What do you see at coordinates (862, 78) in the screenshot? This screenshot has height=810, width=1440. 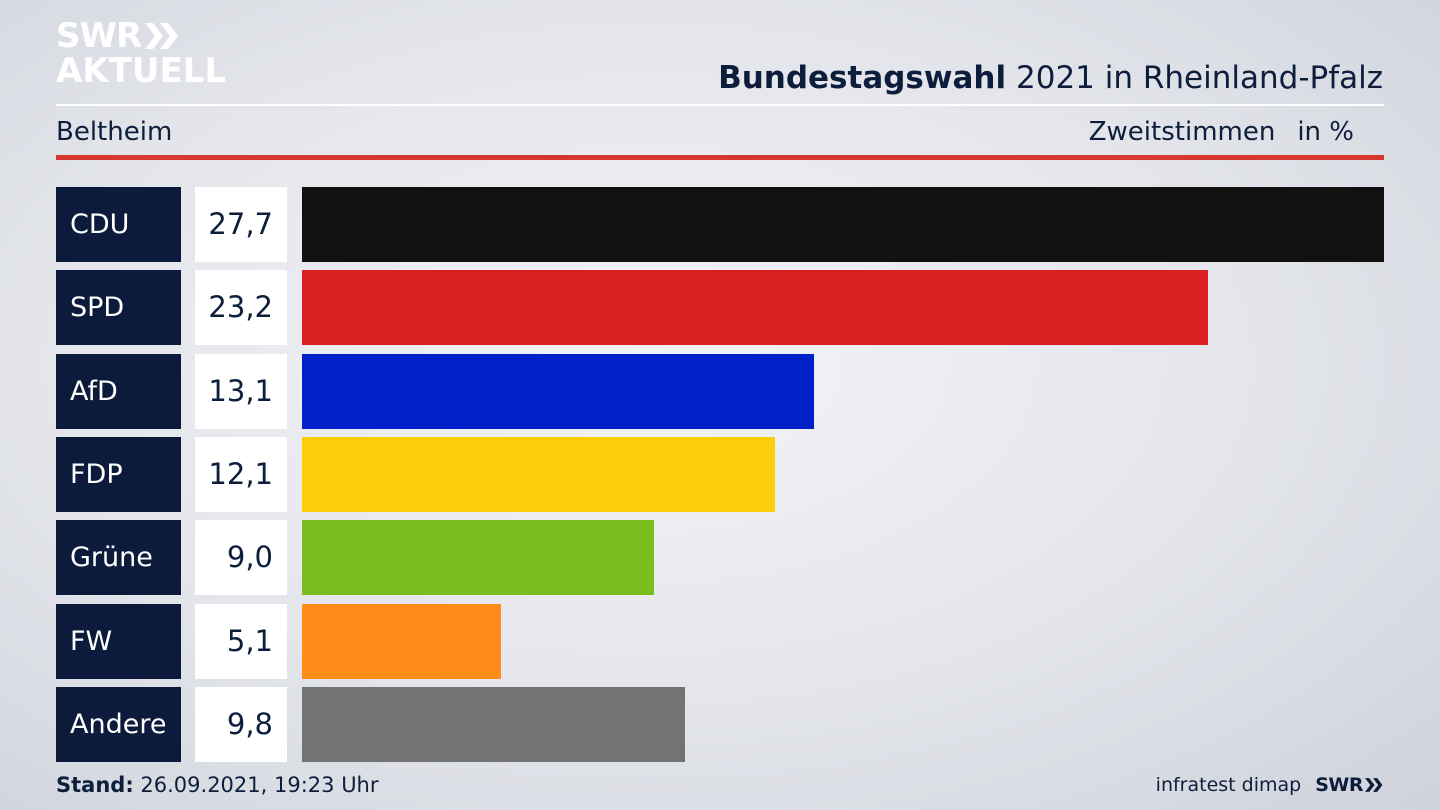 I see `title-bold: Bundestagswahl` at bounding box center [862, 78].